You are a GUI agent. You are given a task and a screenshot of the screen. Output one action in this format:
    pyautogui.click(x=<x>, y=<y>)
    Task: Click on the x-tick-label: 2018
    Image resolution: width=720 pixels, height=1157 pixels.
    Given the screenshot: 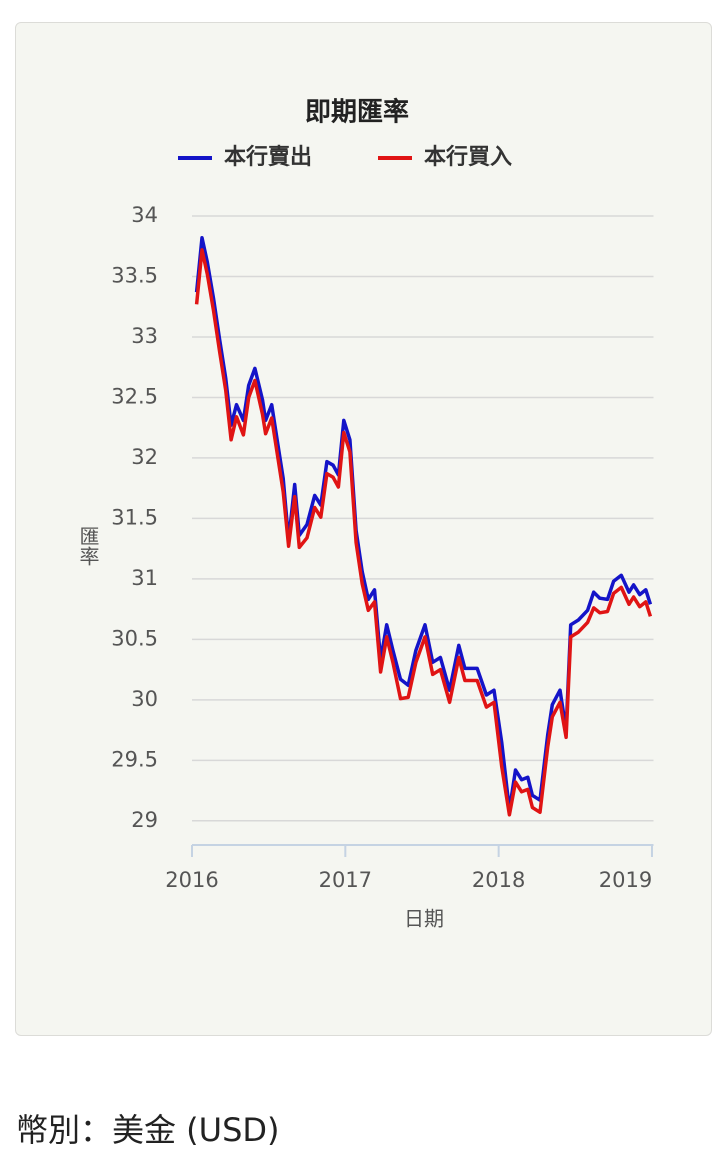 What is the action you would take?
    pyautogui.click(x=498, y=880)
    